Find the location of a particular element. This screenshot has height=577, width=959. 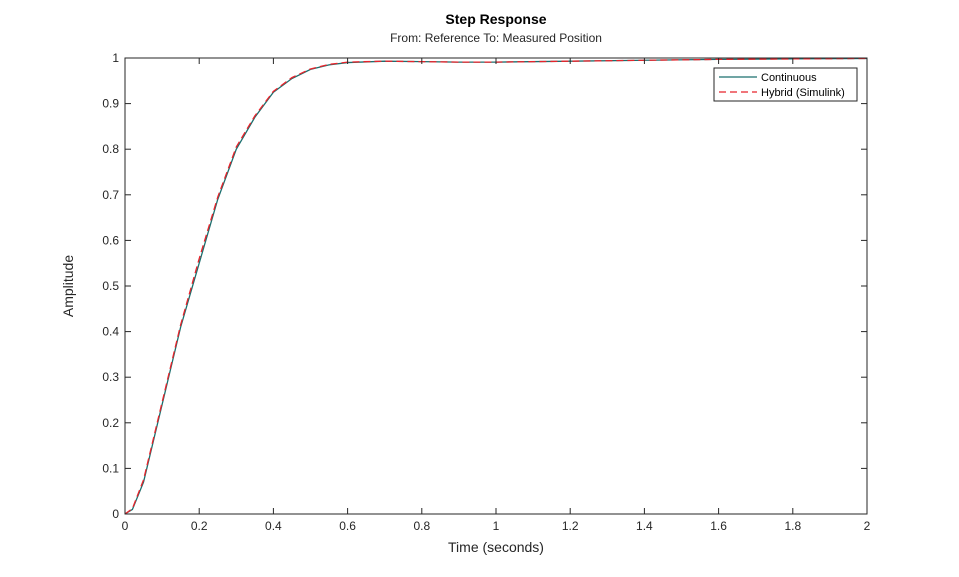

x-tick-label: 0 is located at coordinates (125, 526).